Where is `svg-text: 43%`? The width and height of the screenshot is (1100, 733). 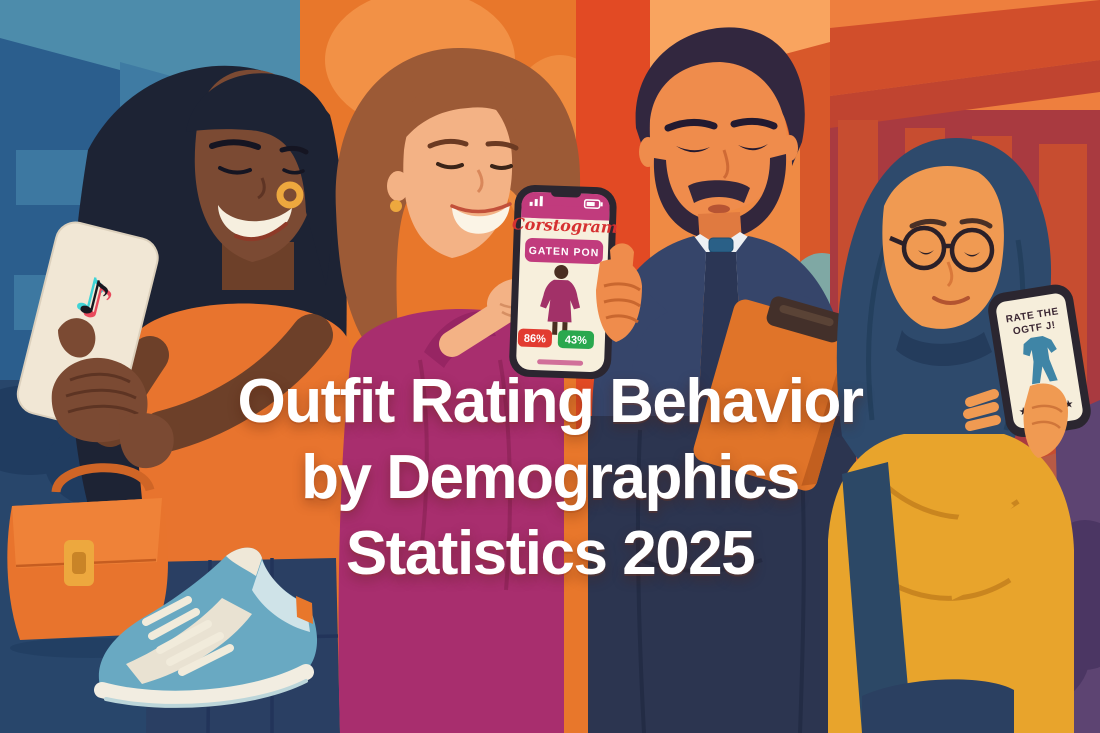 svg-text: 43% is located at coordinates (576, 340).